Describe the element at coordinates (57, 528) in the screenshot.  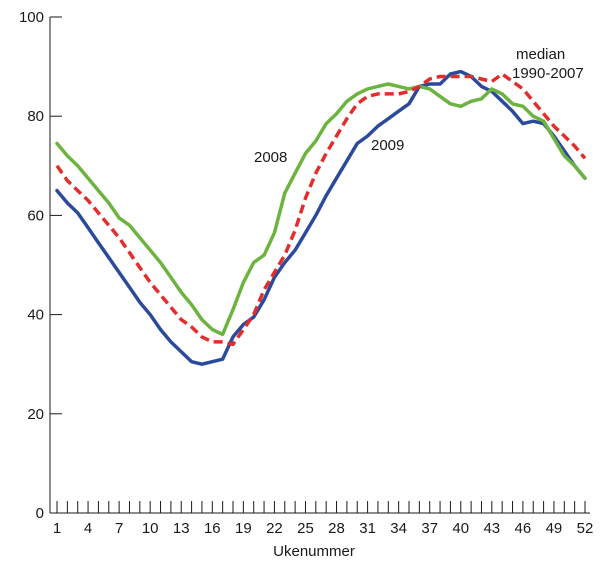
I see `x-tick-label: 1` at that location.